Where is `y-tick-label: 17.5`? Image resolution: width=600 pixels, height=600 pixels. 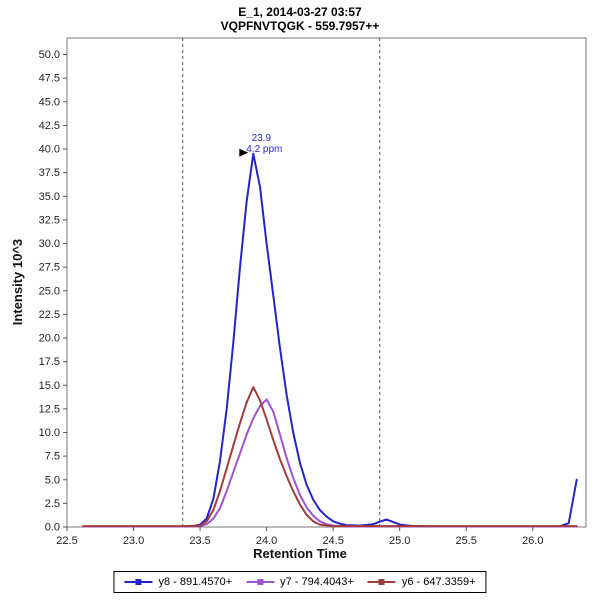 y-tick-label: 17.5 is located at coordinates (49, 362).